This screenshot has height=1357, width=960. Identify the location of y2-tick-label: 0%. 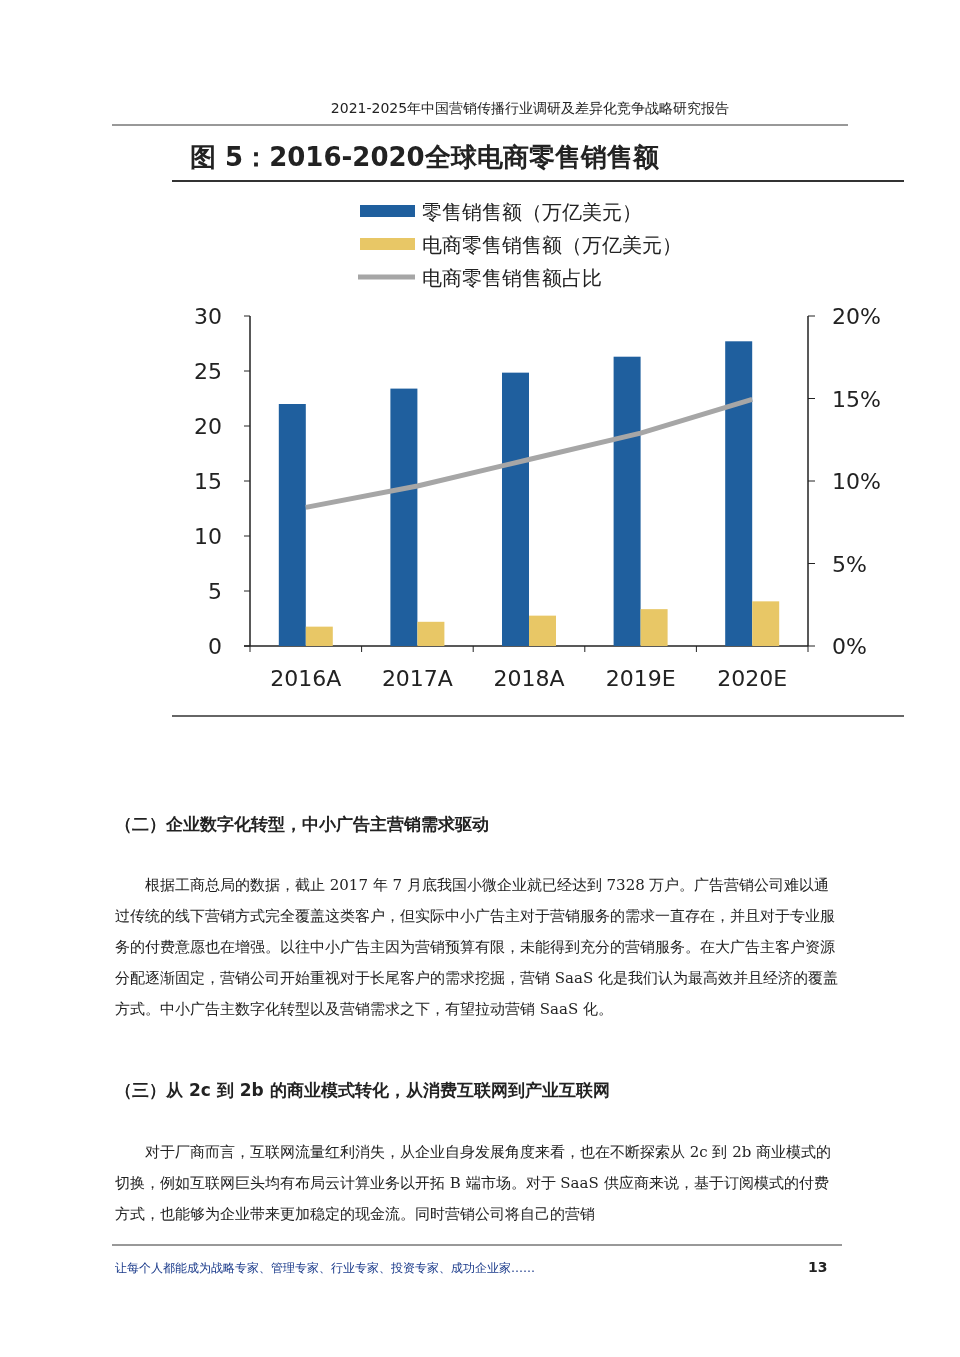
(849, 646).